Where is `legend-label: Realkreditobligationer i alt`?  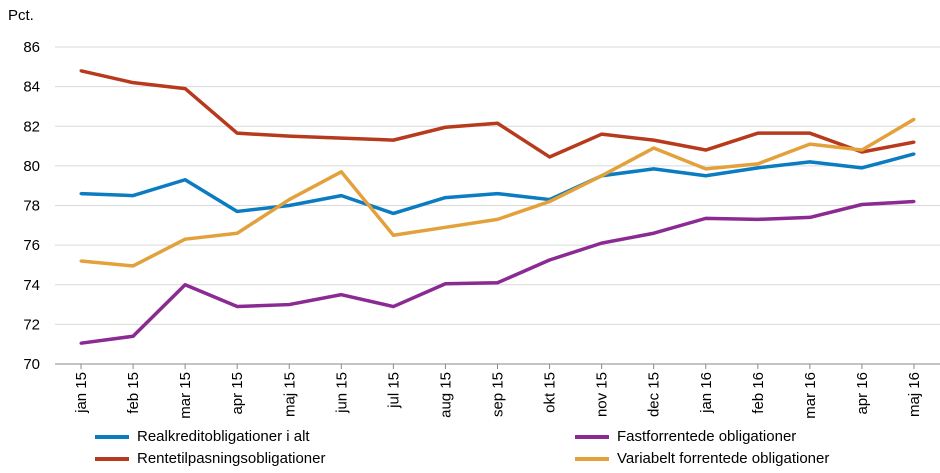 legend-label: Realkreditobligationer i alt is located at coordinates (223, 436).